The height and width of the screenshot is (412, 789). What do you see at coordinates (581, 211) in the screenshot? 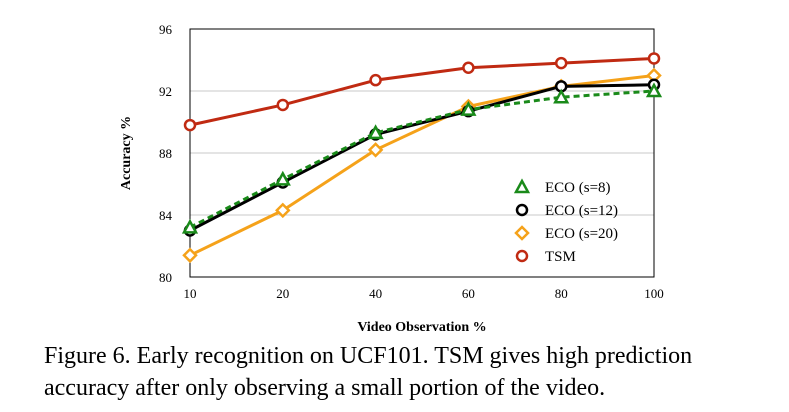
I see `legend-label-eco-s-12: ECO (s=12)` at bounding box center [581, 211].